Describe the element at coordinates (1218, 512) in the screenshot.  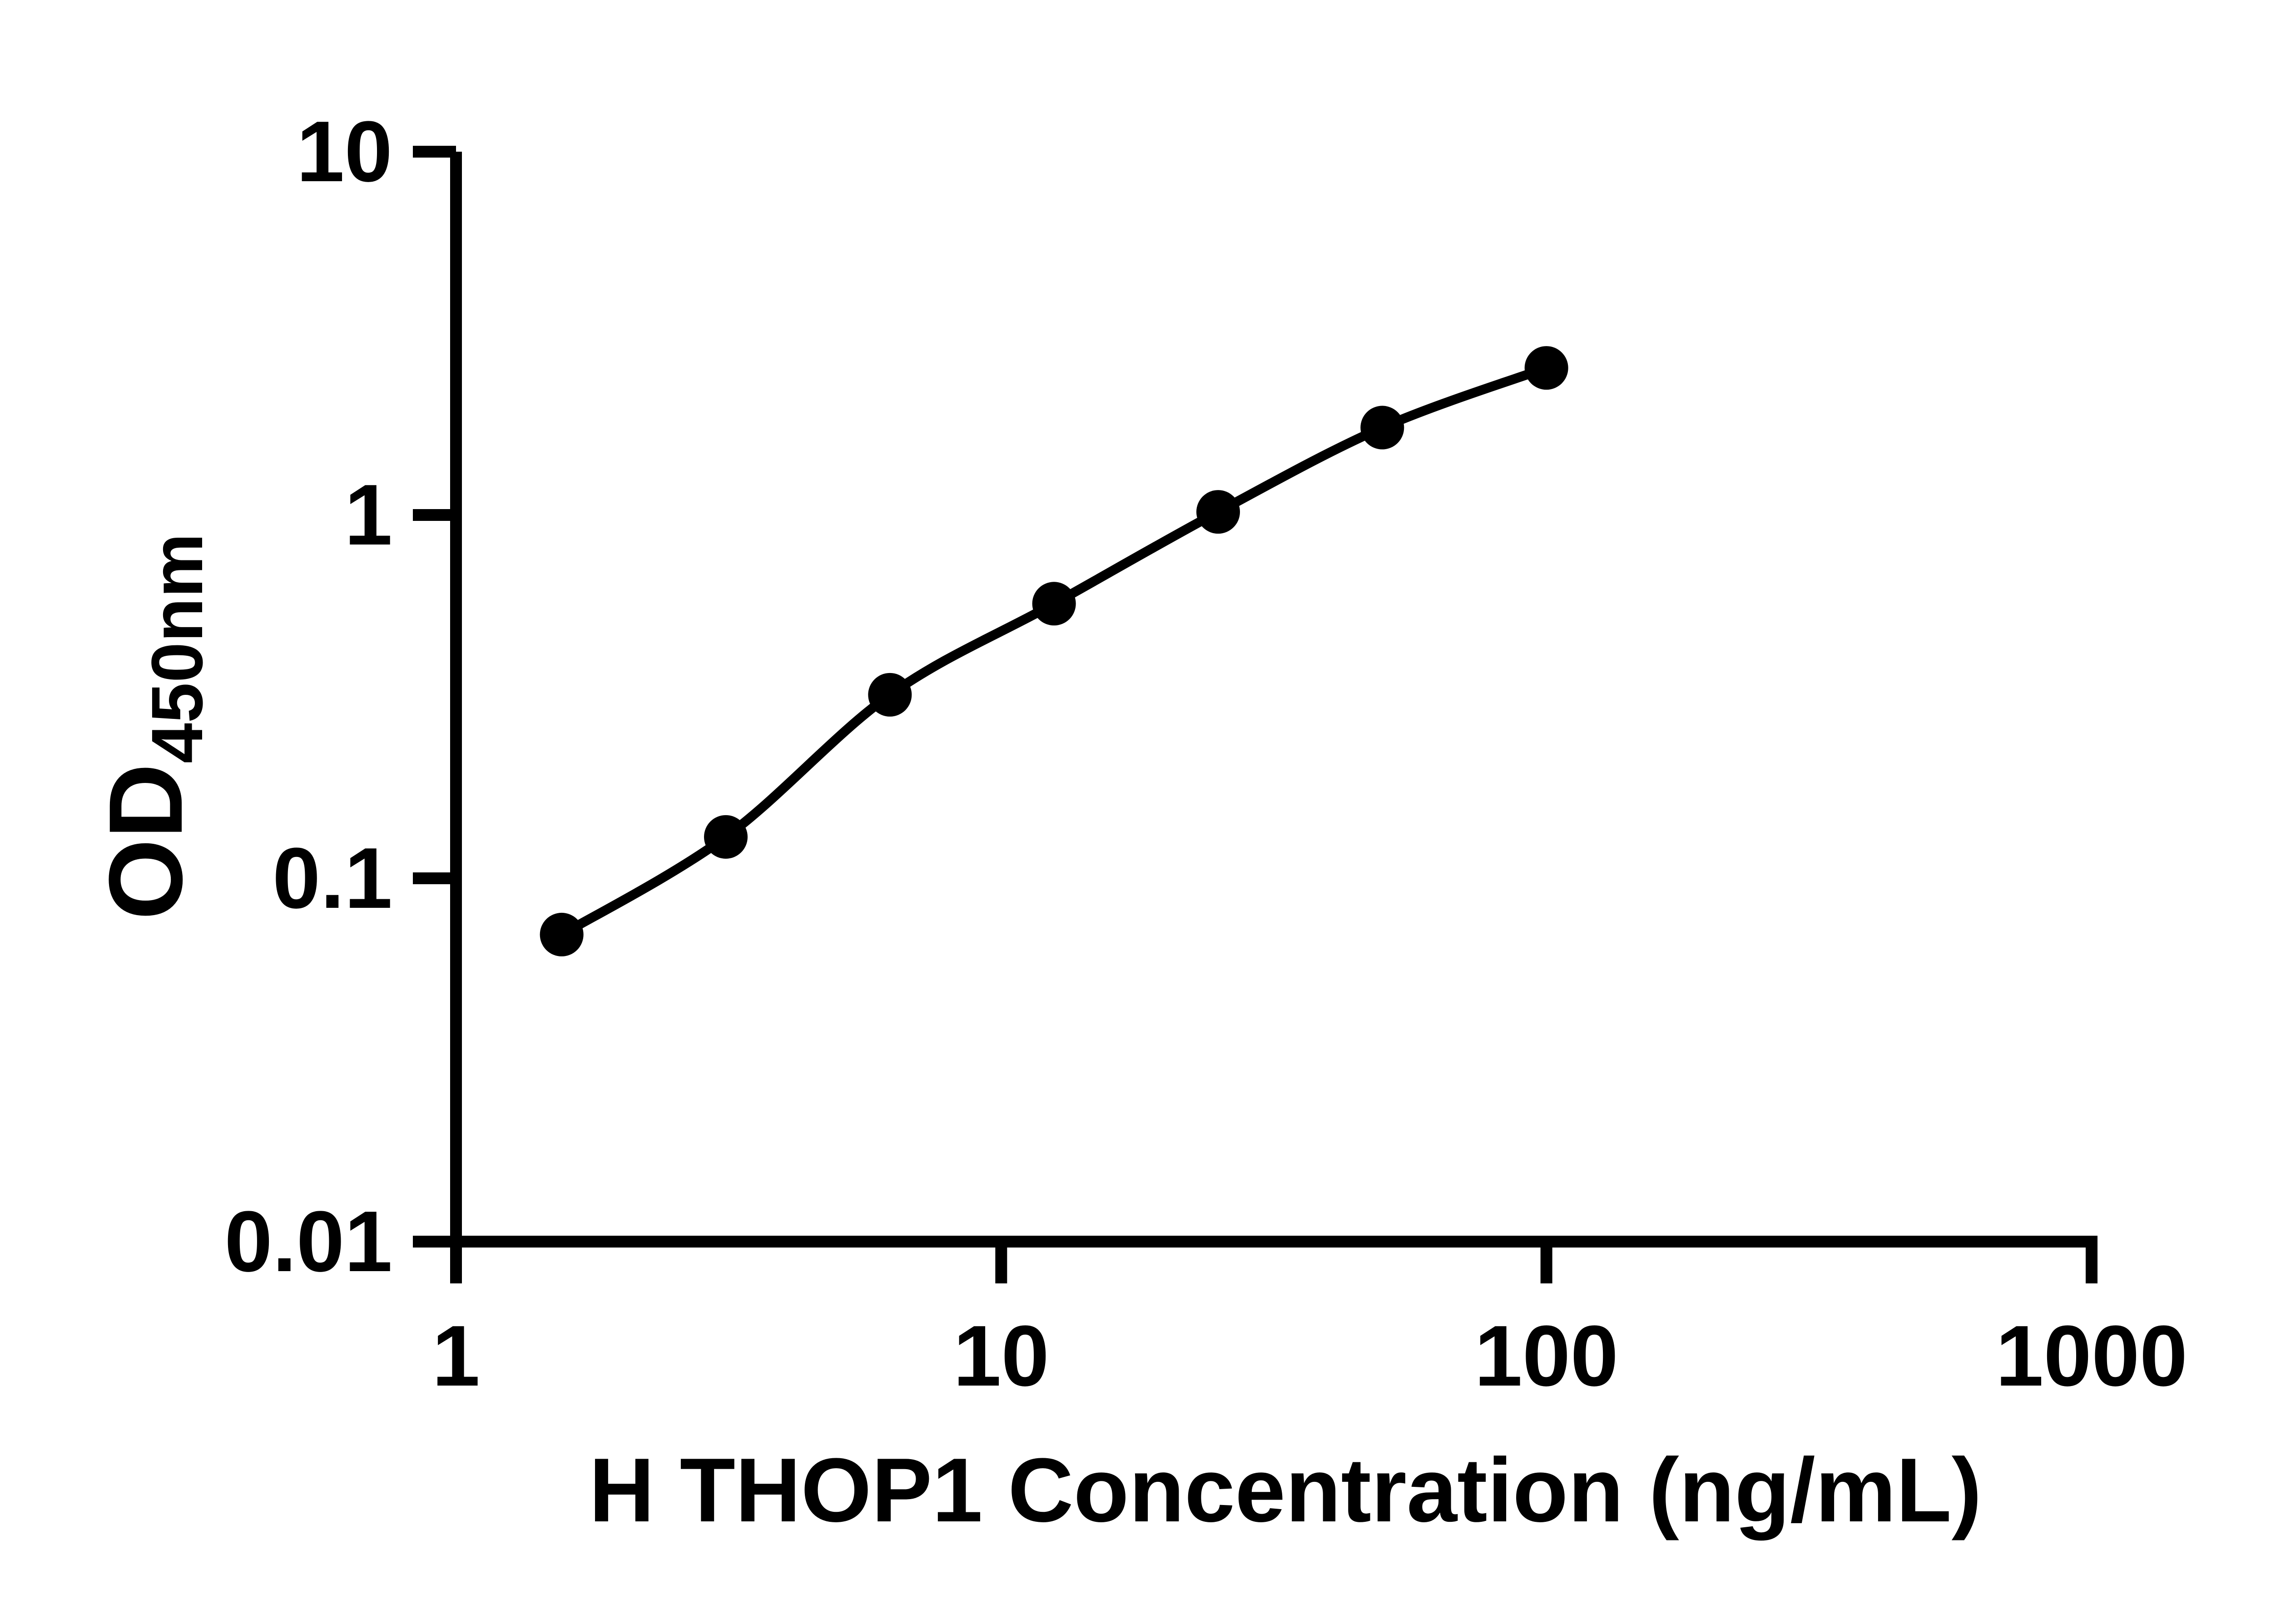
I see `data-point-x25-y1.02` at that location.